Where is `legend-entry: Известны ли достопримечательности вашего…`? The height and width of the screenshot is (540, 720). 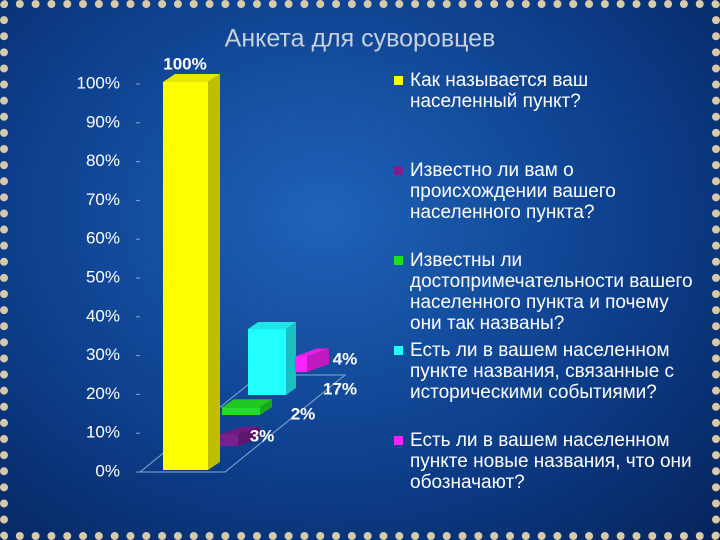 legend-entry: Известны ли достопримечательности вашего… is located at coordinates (551, 292).